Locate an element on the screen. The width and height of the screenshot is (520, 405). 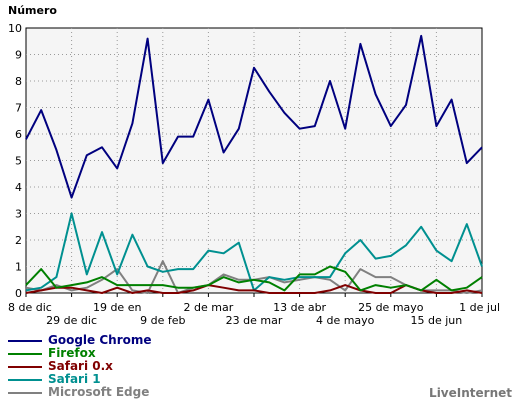
y-tick-label: 6 is located at coordinates (18, 134).